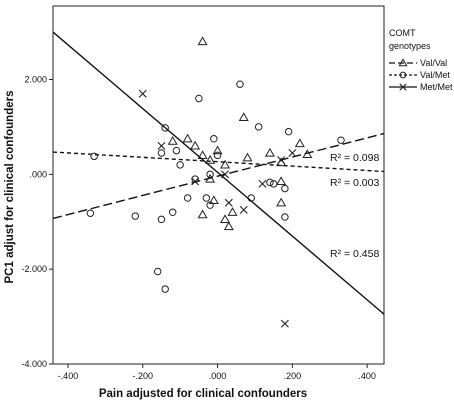 The height and width of the screenshot is (401, 454). Describe the element at coordinates (433, 63) in the screenshot. I see `legend-label: Val/Val` at that location.